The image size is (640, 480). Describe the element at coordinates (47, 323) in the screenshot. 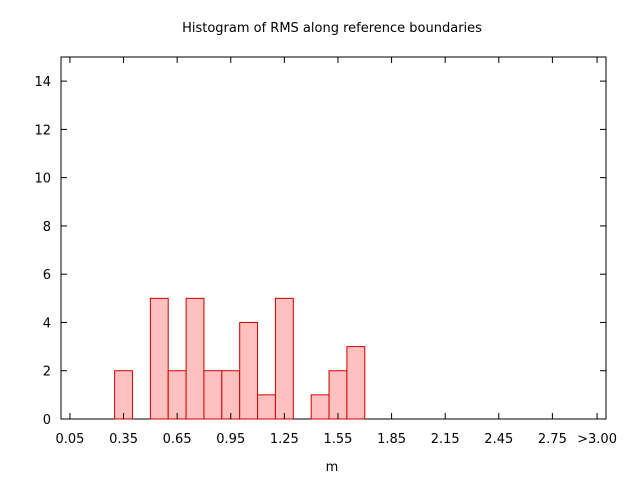

I see `y-tick-label: 4` at that location.